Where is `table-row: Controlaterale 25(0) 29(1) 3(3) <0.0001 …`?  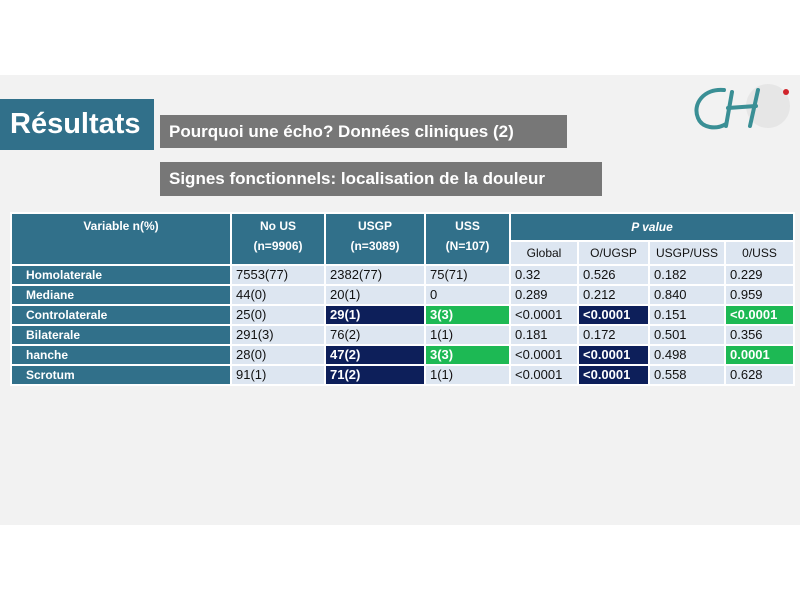 table-row: Controlaterale 25(0) 29(1) 3(3) <0.0001 … is located at coordinates (403, 315).